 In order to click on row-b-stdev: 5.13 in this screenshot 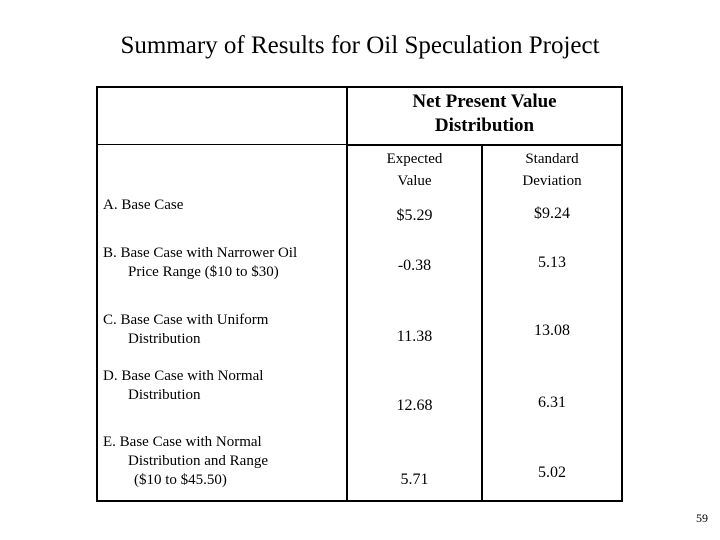, I will do `click(552, 262)`.